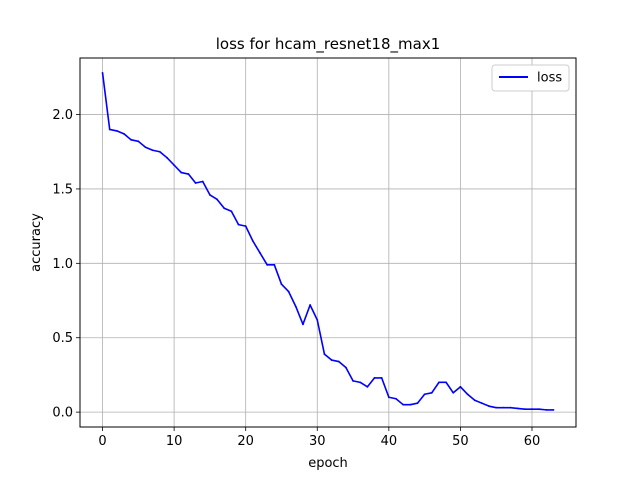 The width and height of the screenshot is (640, 480). I want to click on x-tick-label: 40, so click(389, 441).